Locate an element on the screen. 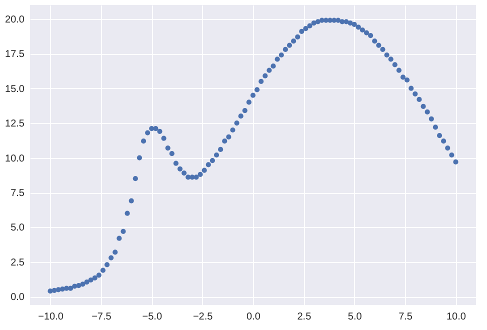 This screenshot has height=330, width=487. y-tick-label: 7.5 is located at coordinates (17, 193).